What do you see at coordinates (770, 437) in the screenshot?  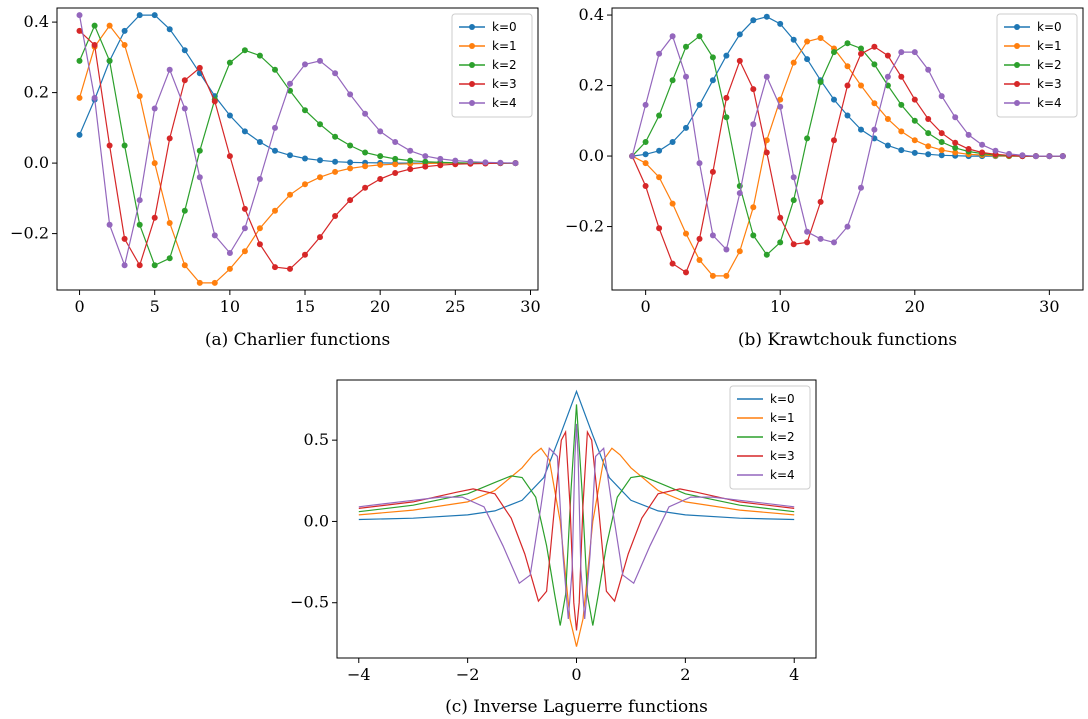 I see `legend-box` at bounding box center [770, 437].